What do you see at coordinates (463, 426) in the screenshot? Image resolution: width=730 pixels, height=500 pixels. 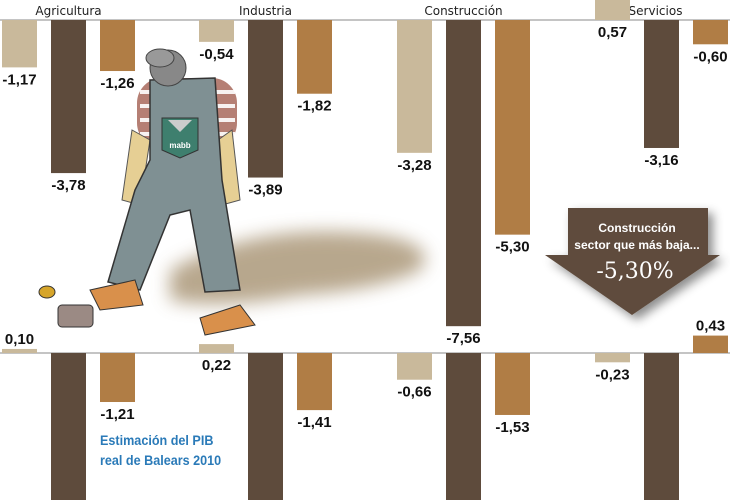 I see `bar-construcción-bottom-1` at bounding box center [463, 426].